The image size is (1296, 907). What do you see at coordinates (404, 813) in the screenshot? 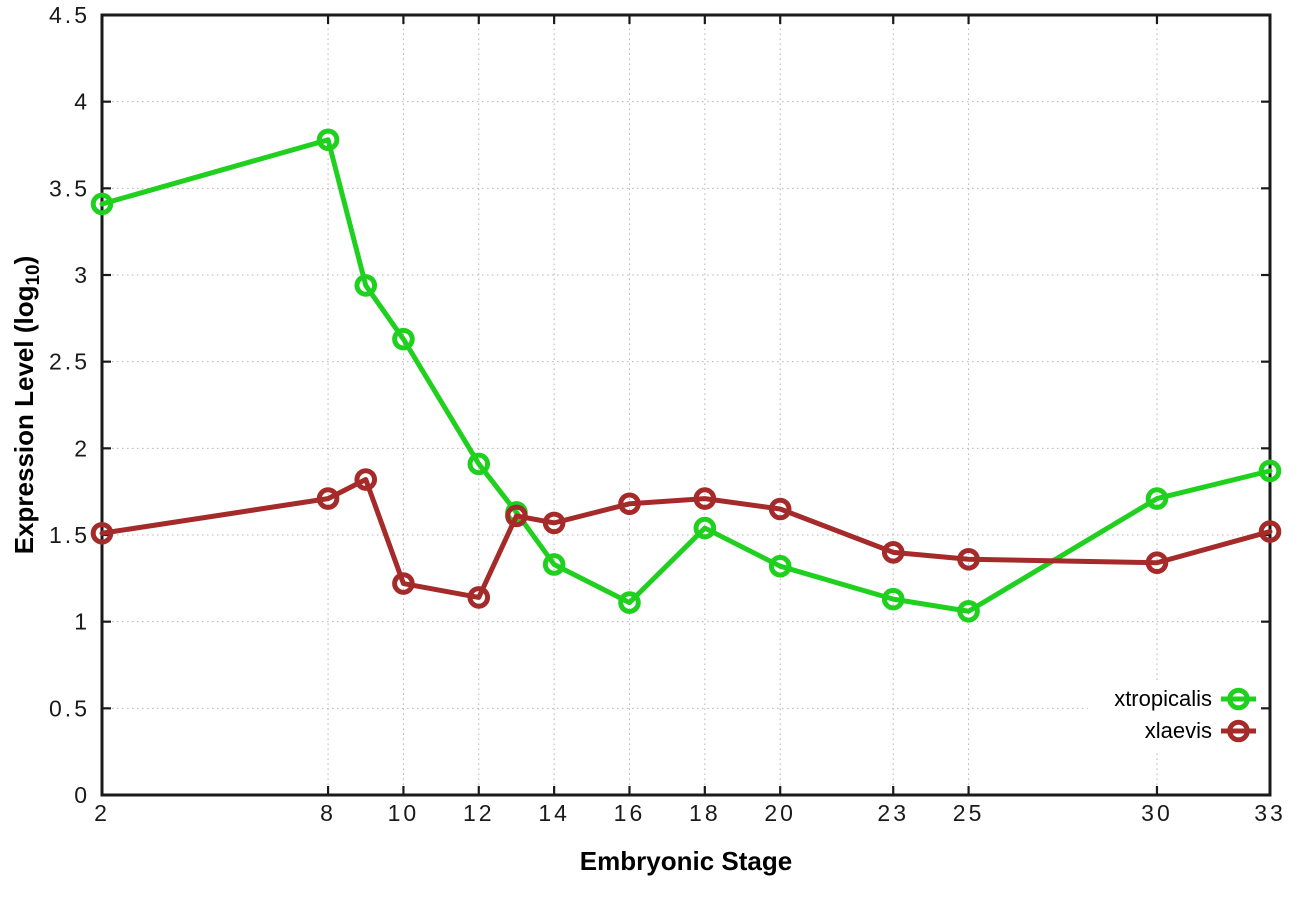
I see `svg-text: 10` at bounding box center [404, 813].